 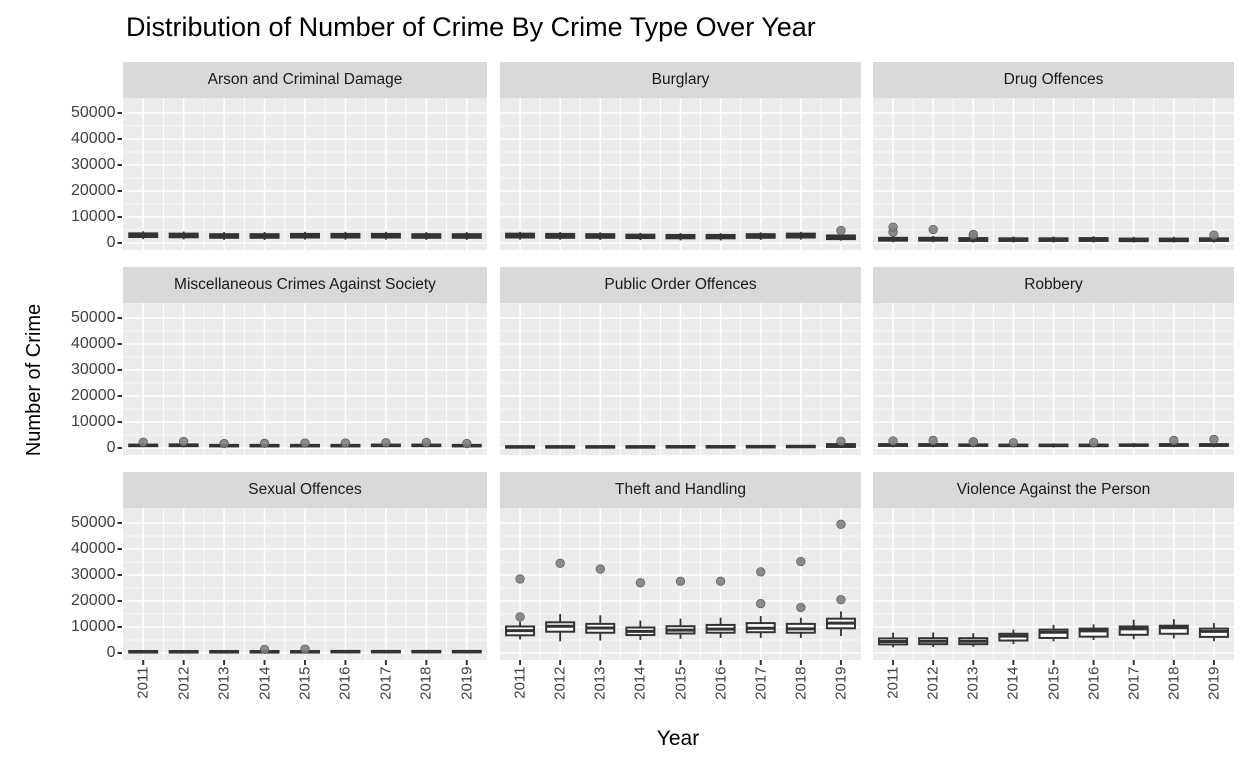 I want to click on facet-strip: Robbery, so click(x=1053, y=285).